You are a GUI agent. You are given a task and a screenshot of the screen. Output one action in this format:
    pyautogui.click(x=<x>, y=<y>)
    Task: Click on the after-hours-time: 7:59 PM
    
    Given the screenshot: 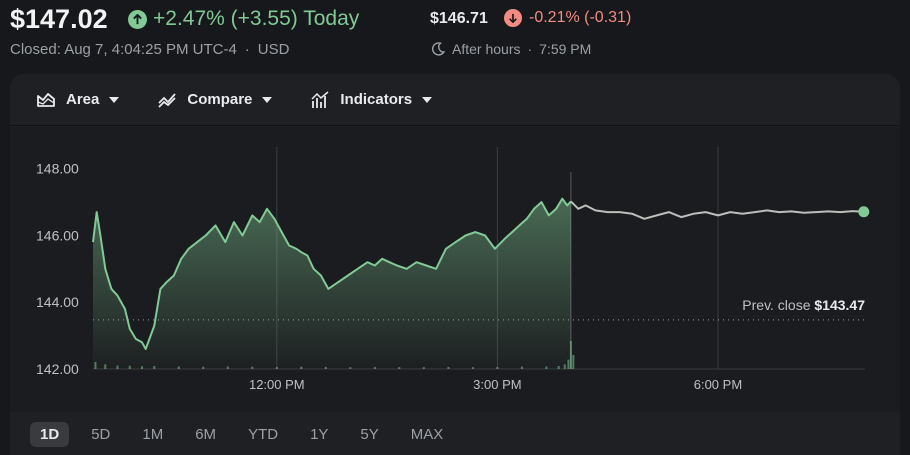 What is the action you would take?
    pyautogui.click(x=565, y=49)
    